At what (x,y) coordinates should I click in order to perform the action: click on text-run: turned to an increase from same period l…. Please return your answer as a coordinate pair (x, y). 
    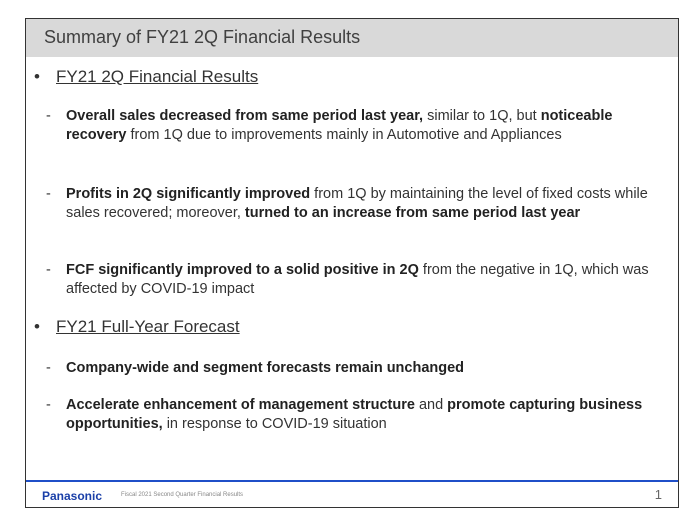
    Looking at the image, I should click on (412, 213).